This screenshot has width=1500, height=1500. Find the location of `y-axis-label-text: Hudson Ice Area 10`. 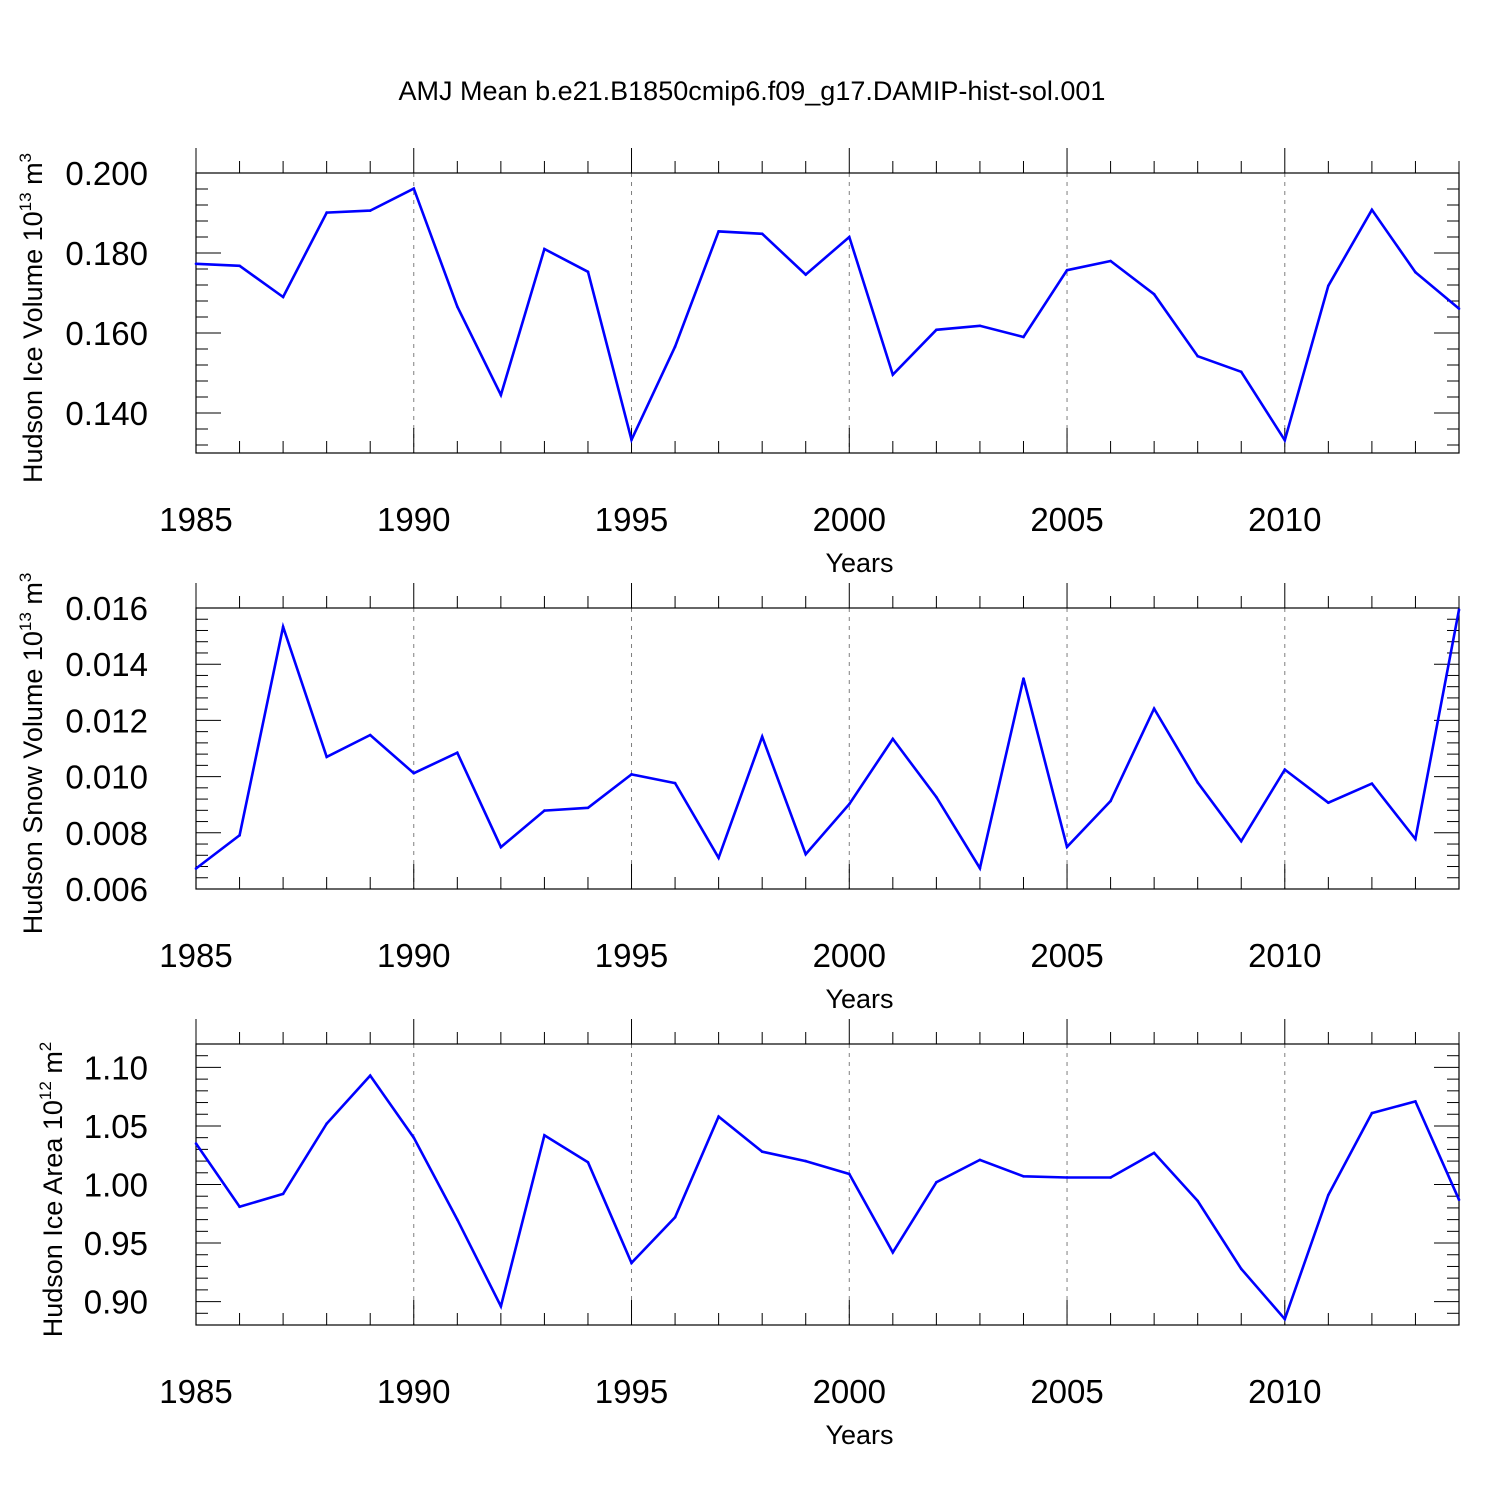

y-axis-label-text: Hudson Ice Area 10 is located at coordinates (53, 1218).